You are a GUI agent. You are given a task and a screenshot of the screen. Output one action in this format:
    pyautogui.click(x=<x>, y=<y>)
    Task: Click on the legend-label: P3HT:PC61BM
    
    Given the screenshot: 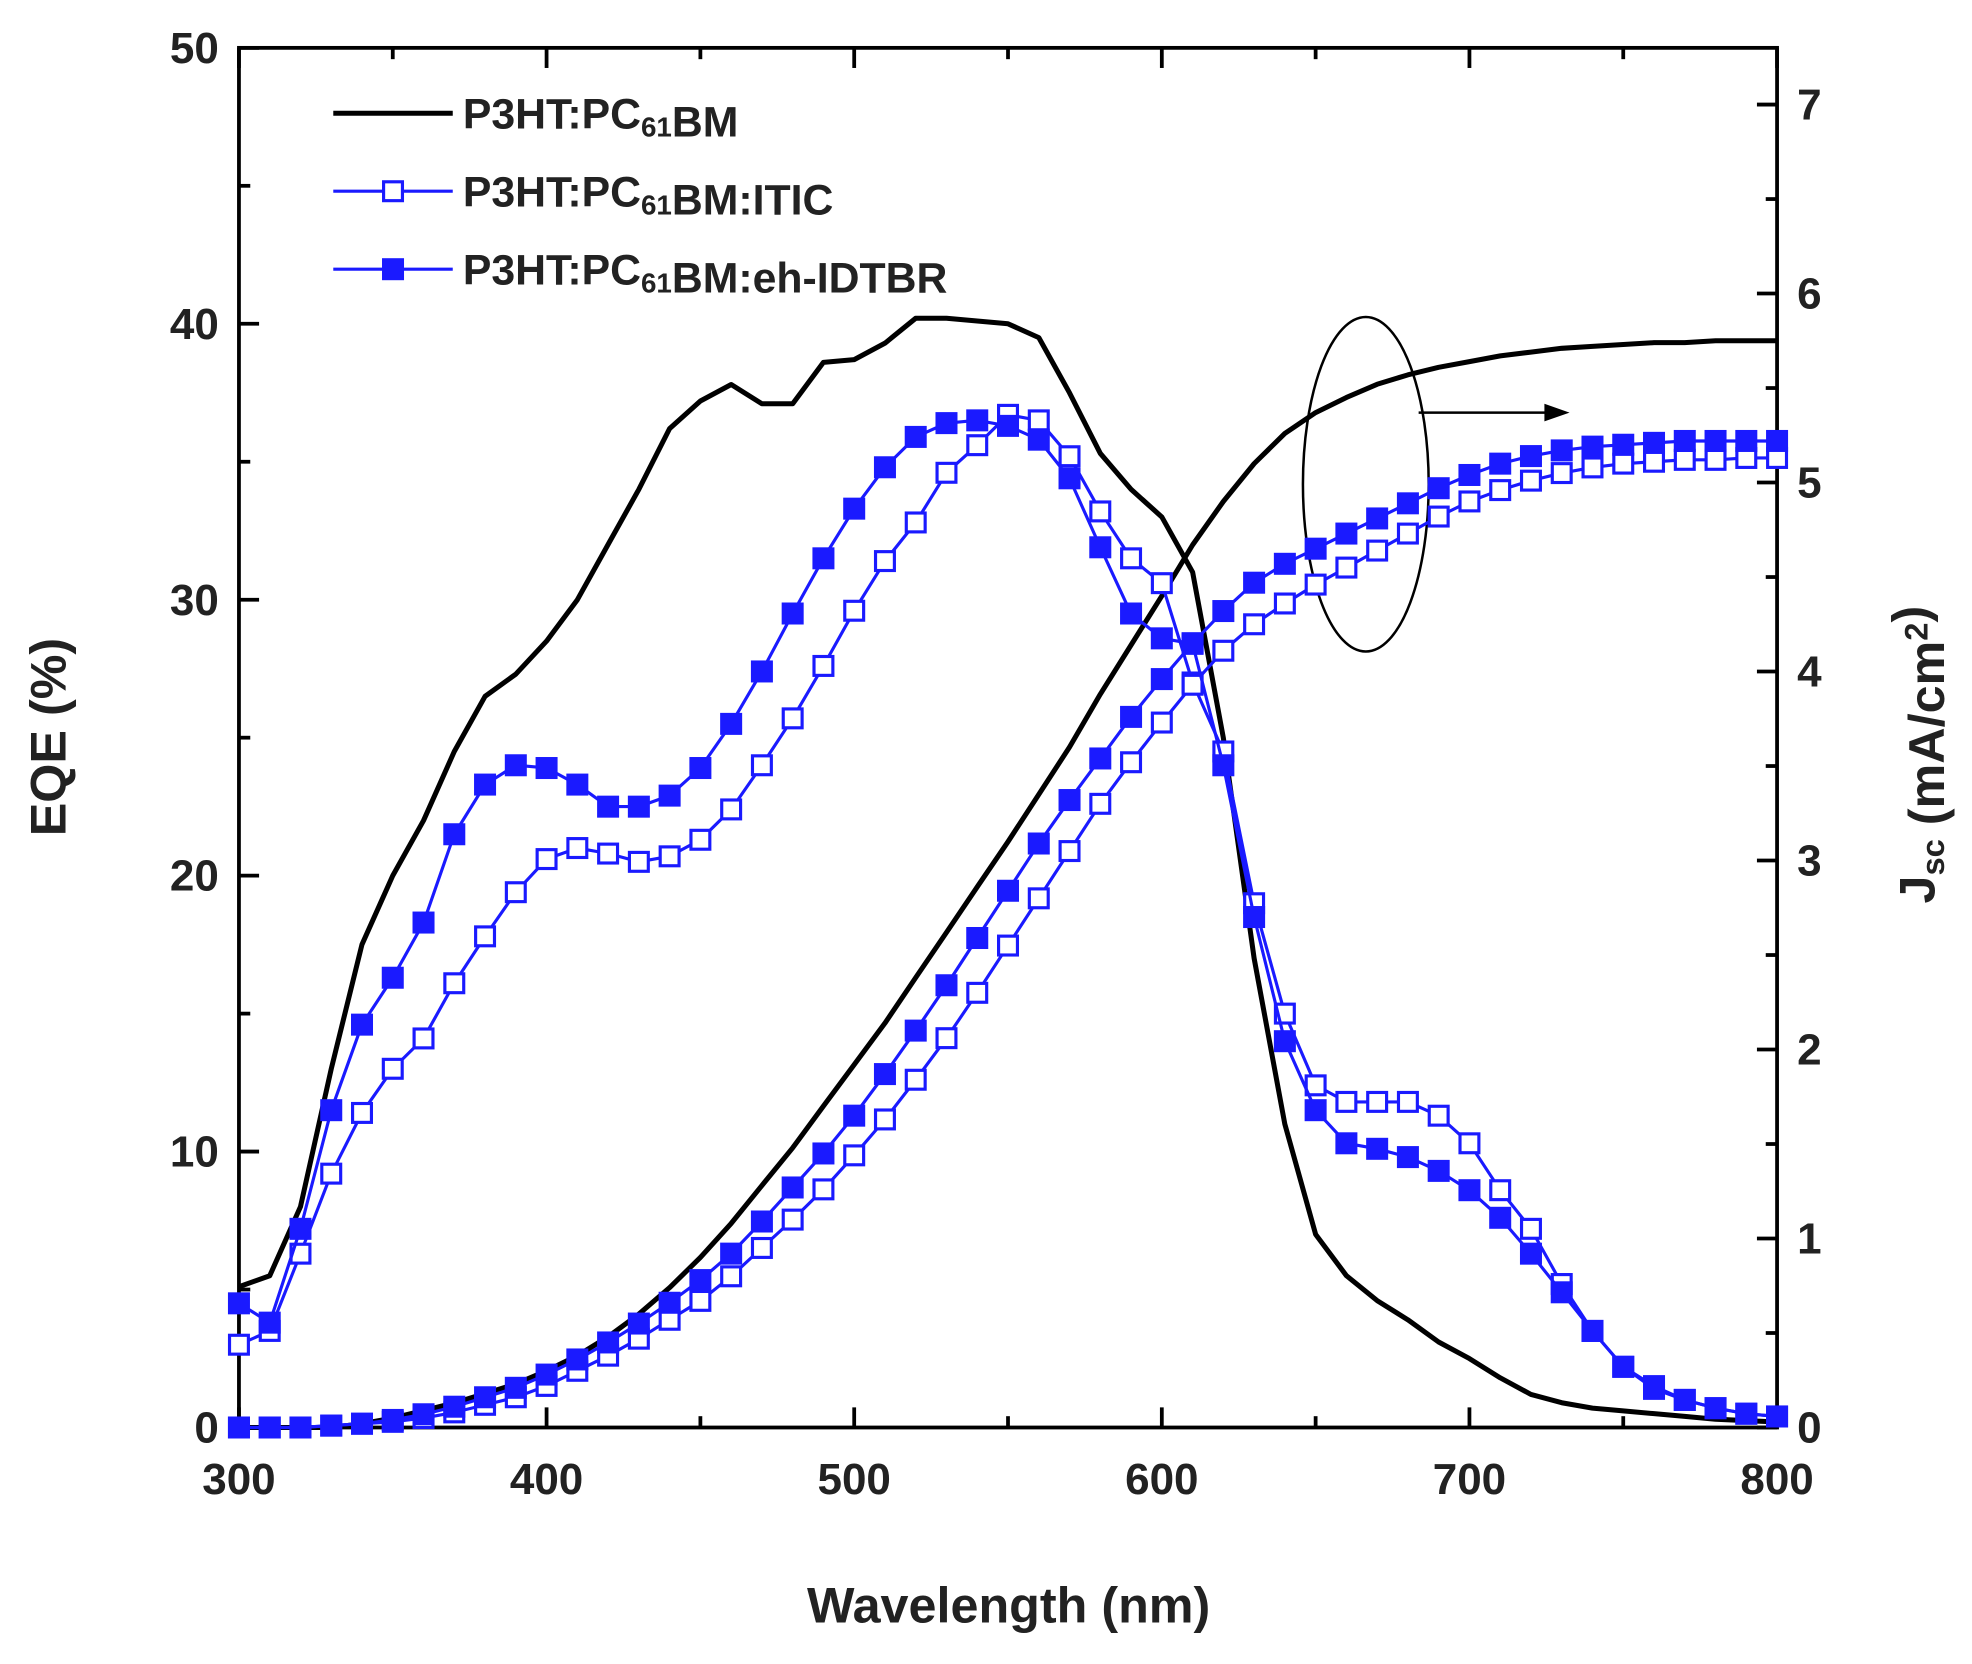 What is the action you would take?
    pyautogui.click(x=601, y=118)
    